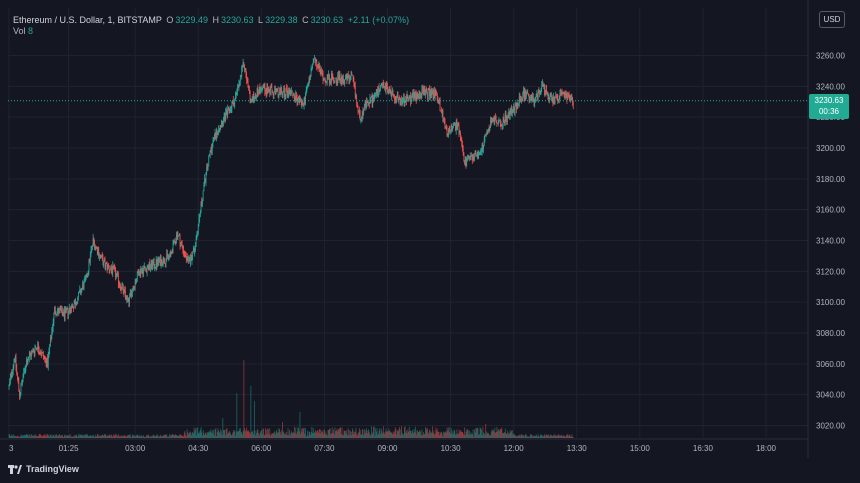 This screenshot has height=483, width=860. What do you see at coordinates (87, 20) in the screenshot?
I see `symbol-title: Ethereum / U.S. Dollar, 1, BITSTAMP` at bounding box center [87, 20].